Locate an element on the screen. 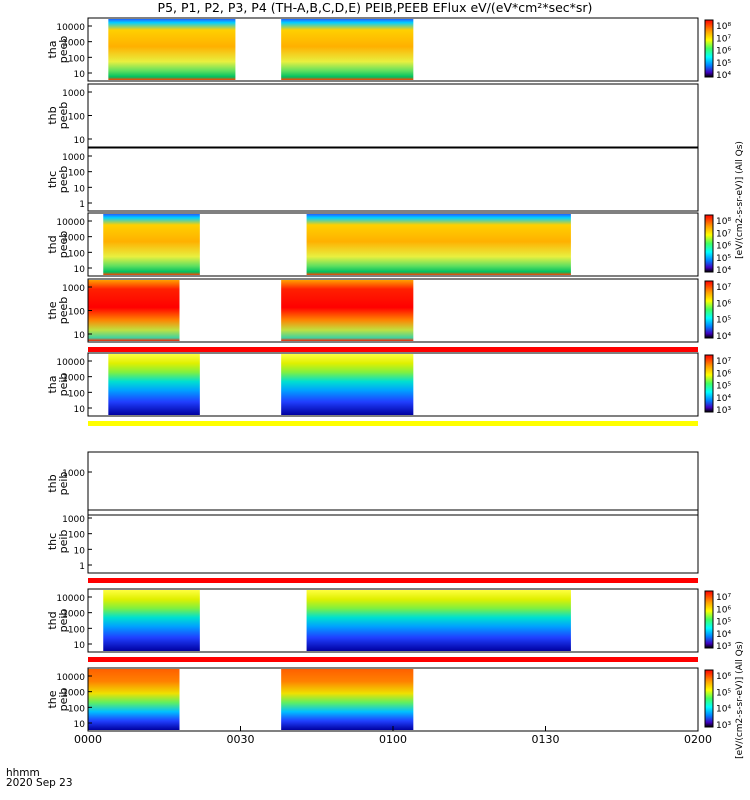 This screenshot has height=800, width=750. colorbar-unit: [eV/(cm2-s-sr-eV)] (All Qs) is located at coordinates (740, 700).